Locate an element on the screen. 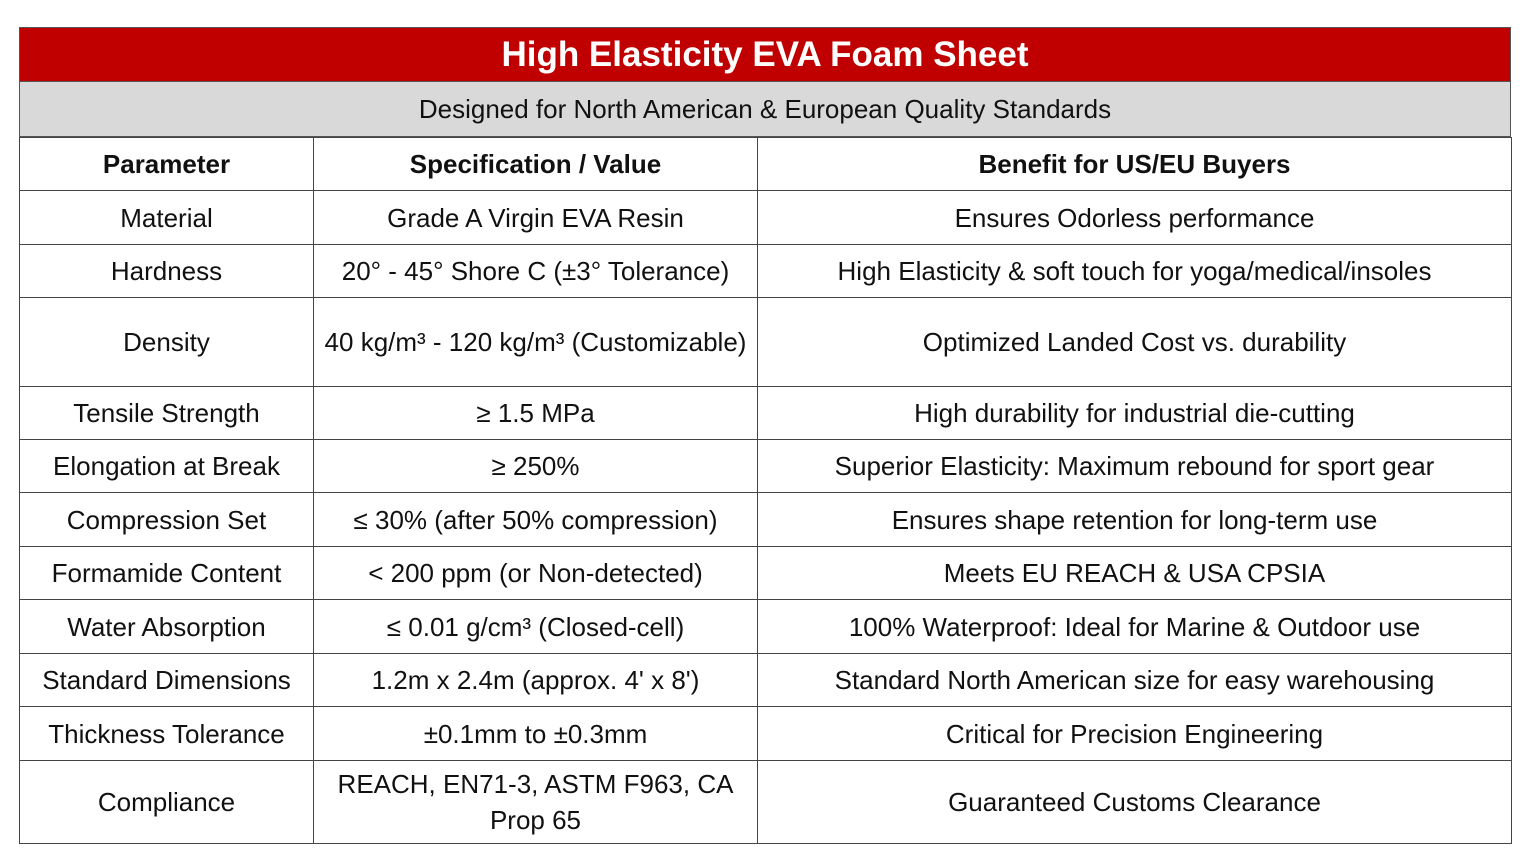 This screenshot has width=1527, height=865. cell-text: Critical for Precision Engineering is located at coordinates (1134, 733).